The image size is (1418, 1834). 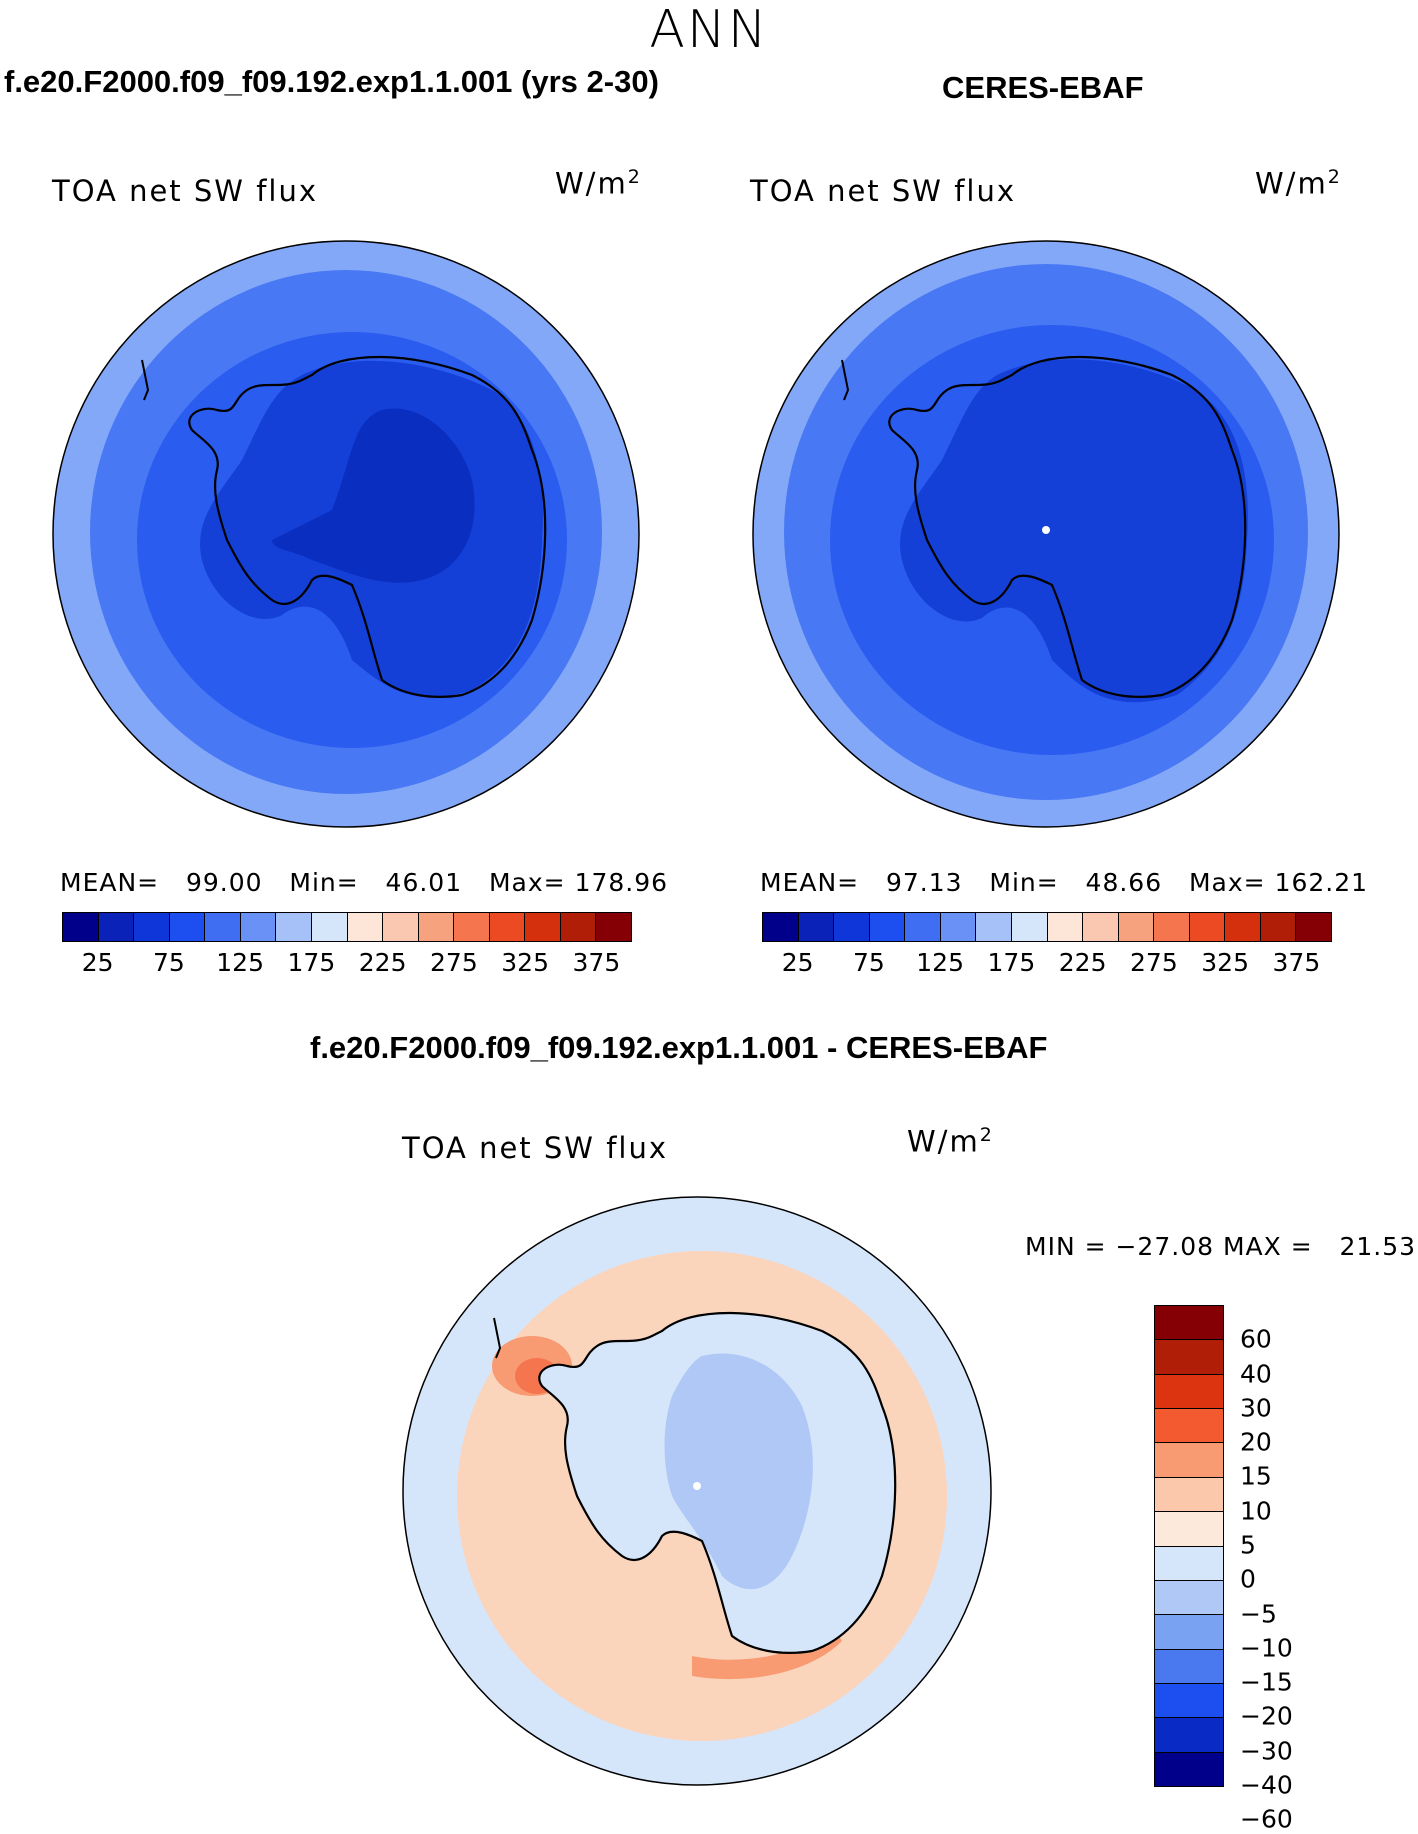 I want to click on model-colorbar-tick-label: 75, so click(x=168, y=962).